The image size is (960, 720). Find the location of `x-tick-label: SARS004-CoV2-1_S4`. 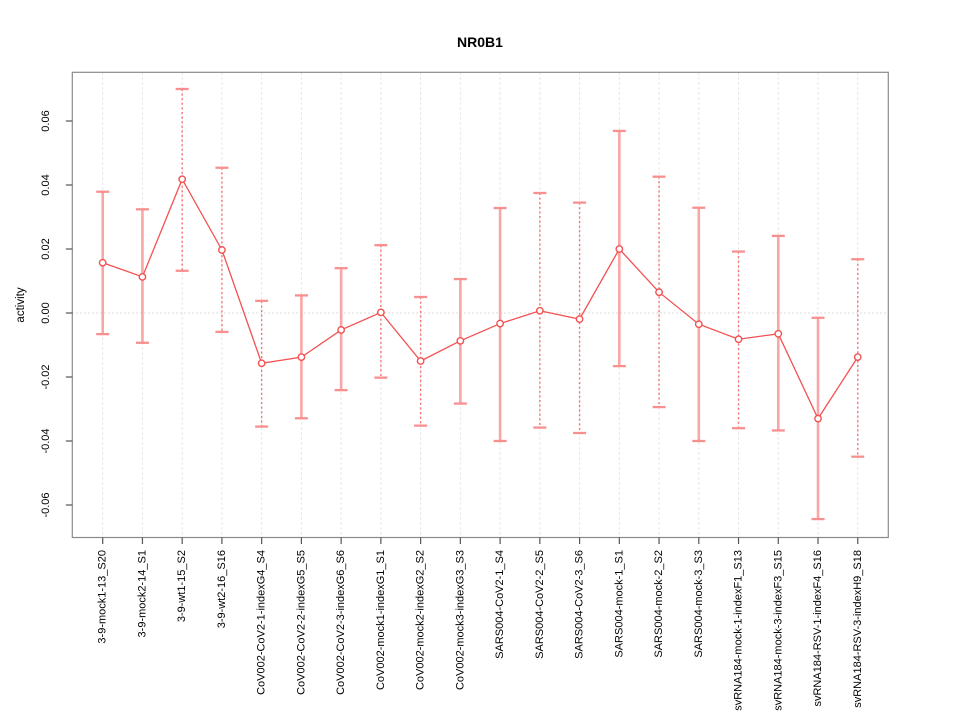

x-tick-label: SARS004-CoV2-1_S4 is located at coordinates (500, 604).